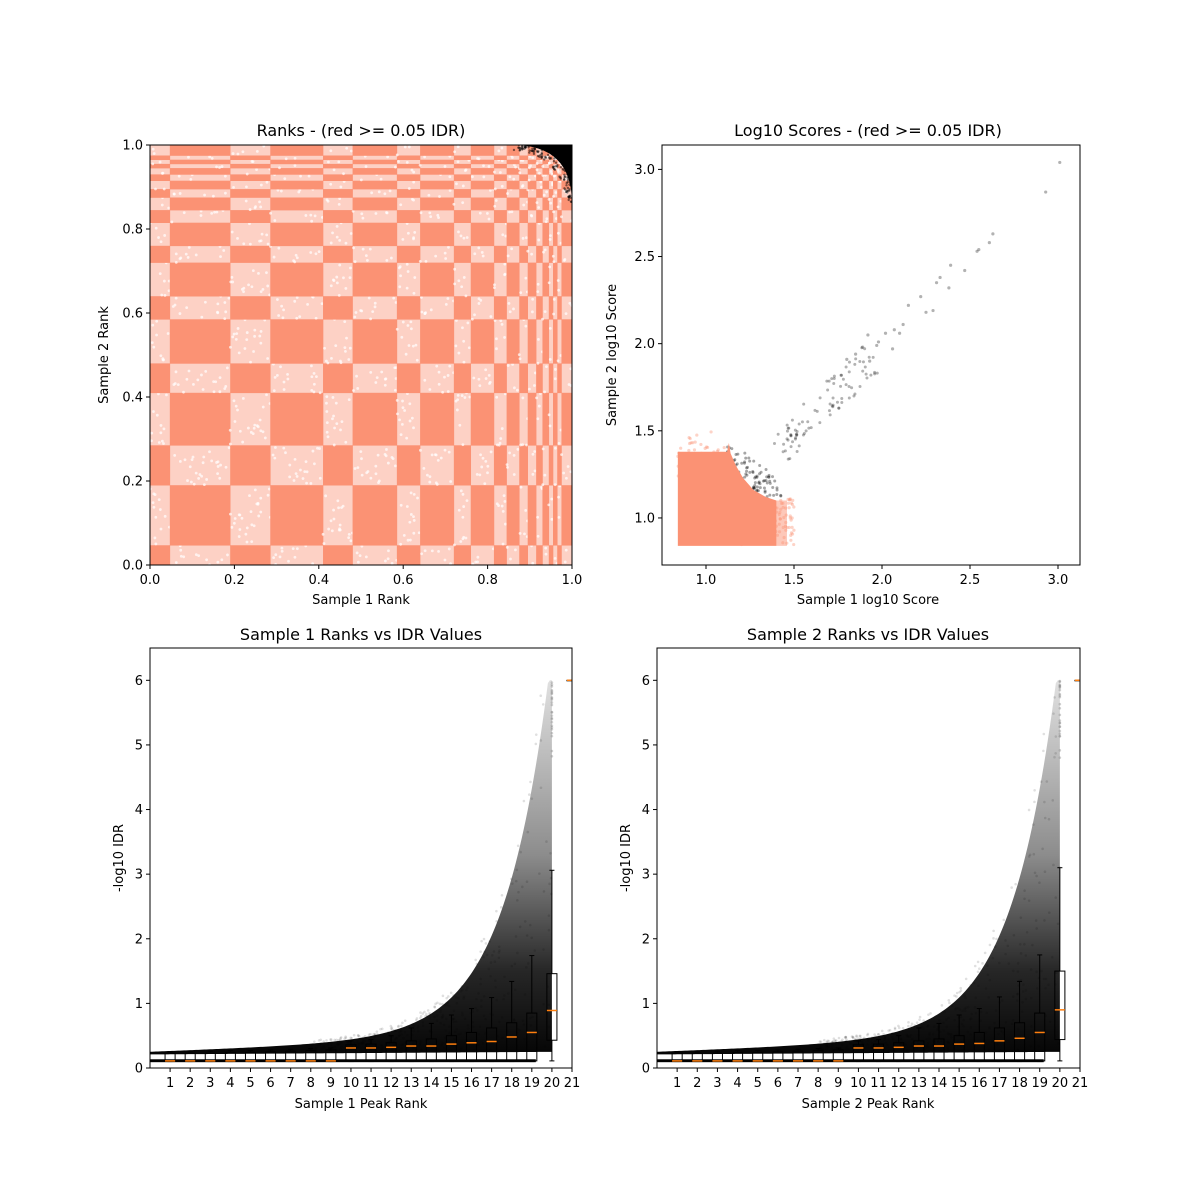 This screenshot has width=1200, height=1200. I want to click on x-tick-label: 5, so click(250, 1083).